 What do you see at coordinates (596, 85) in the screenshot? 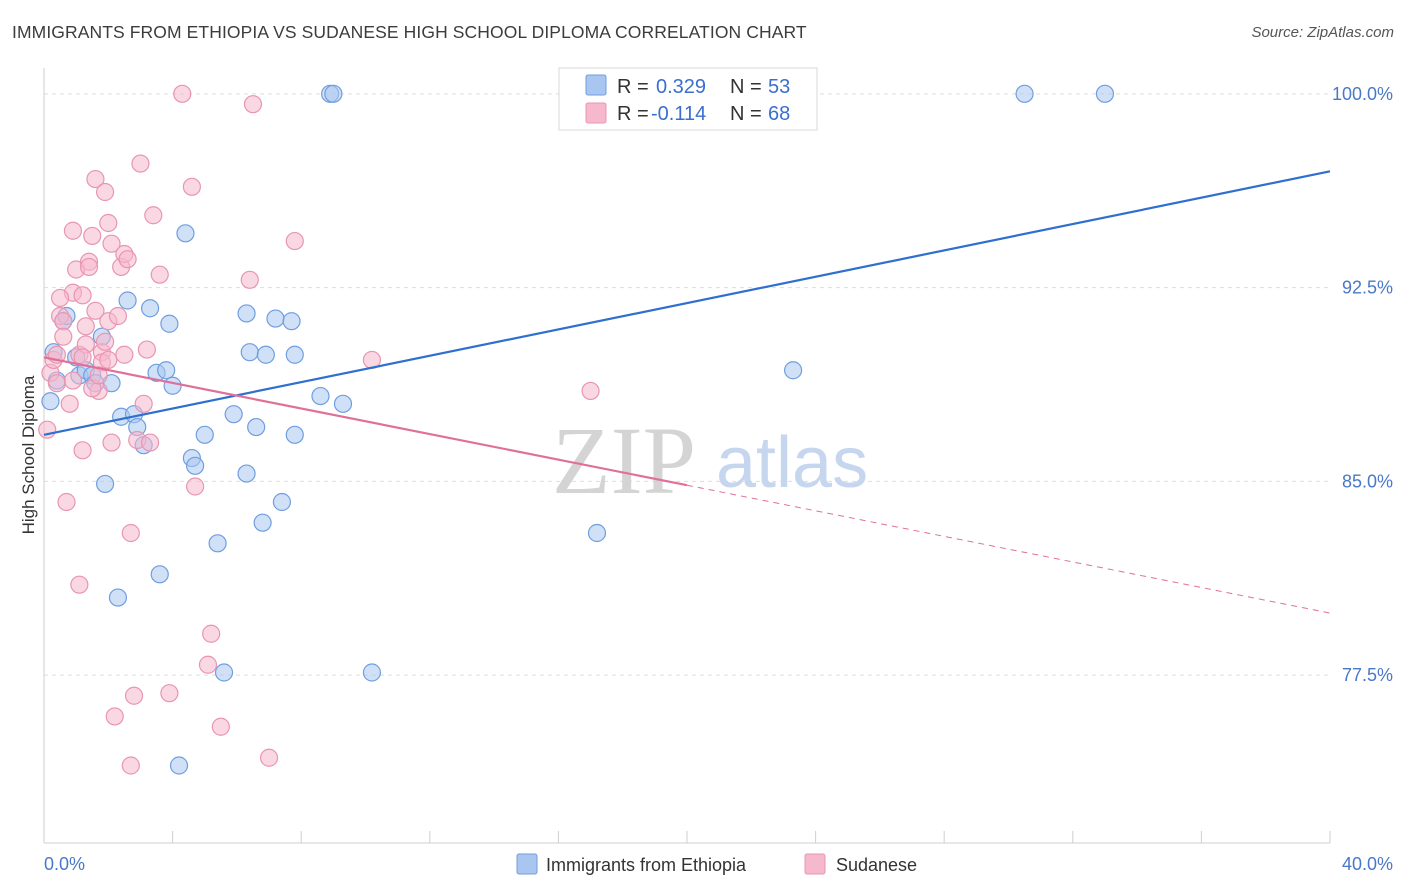
I see `legend-swatch-blue` at bounding box center [596, 85].